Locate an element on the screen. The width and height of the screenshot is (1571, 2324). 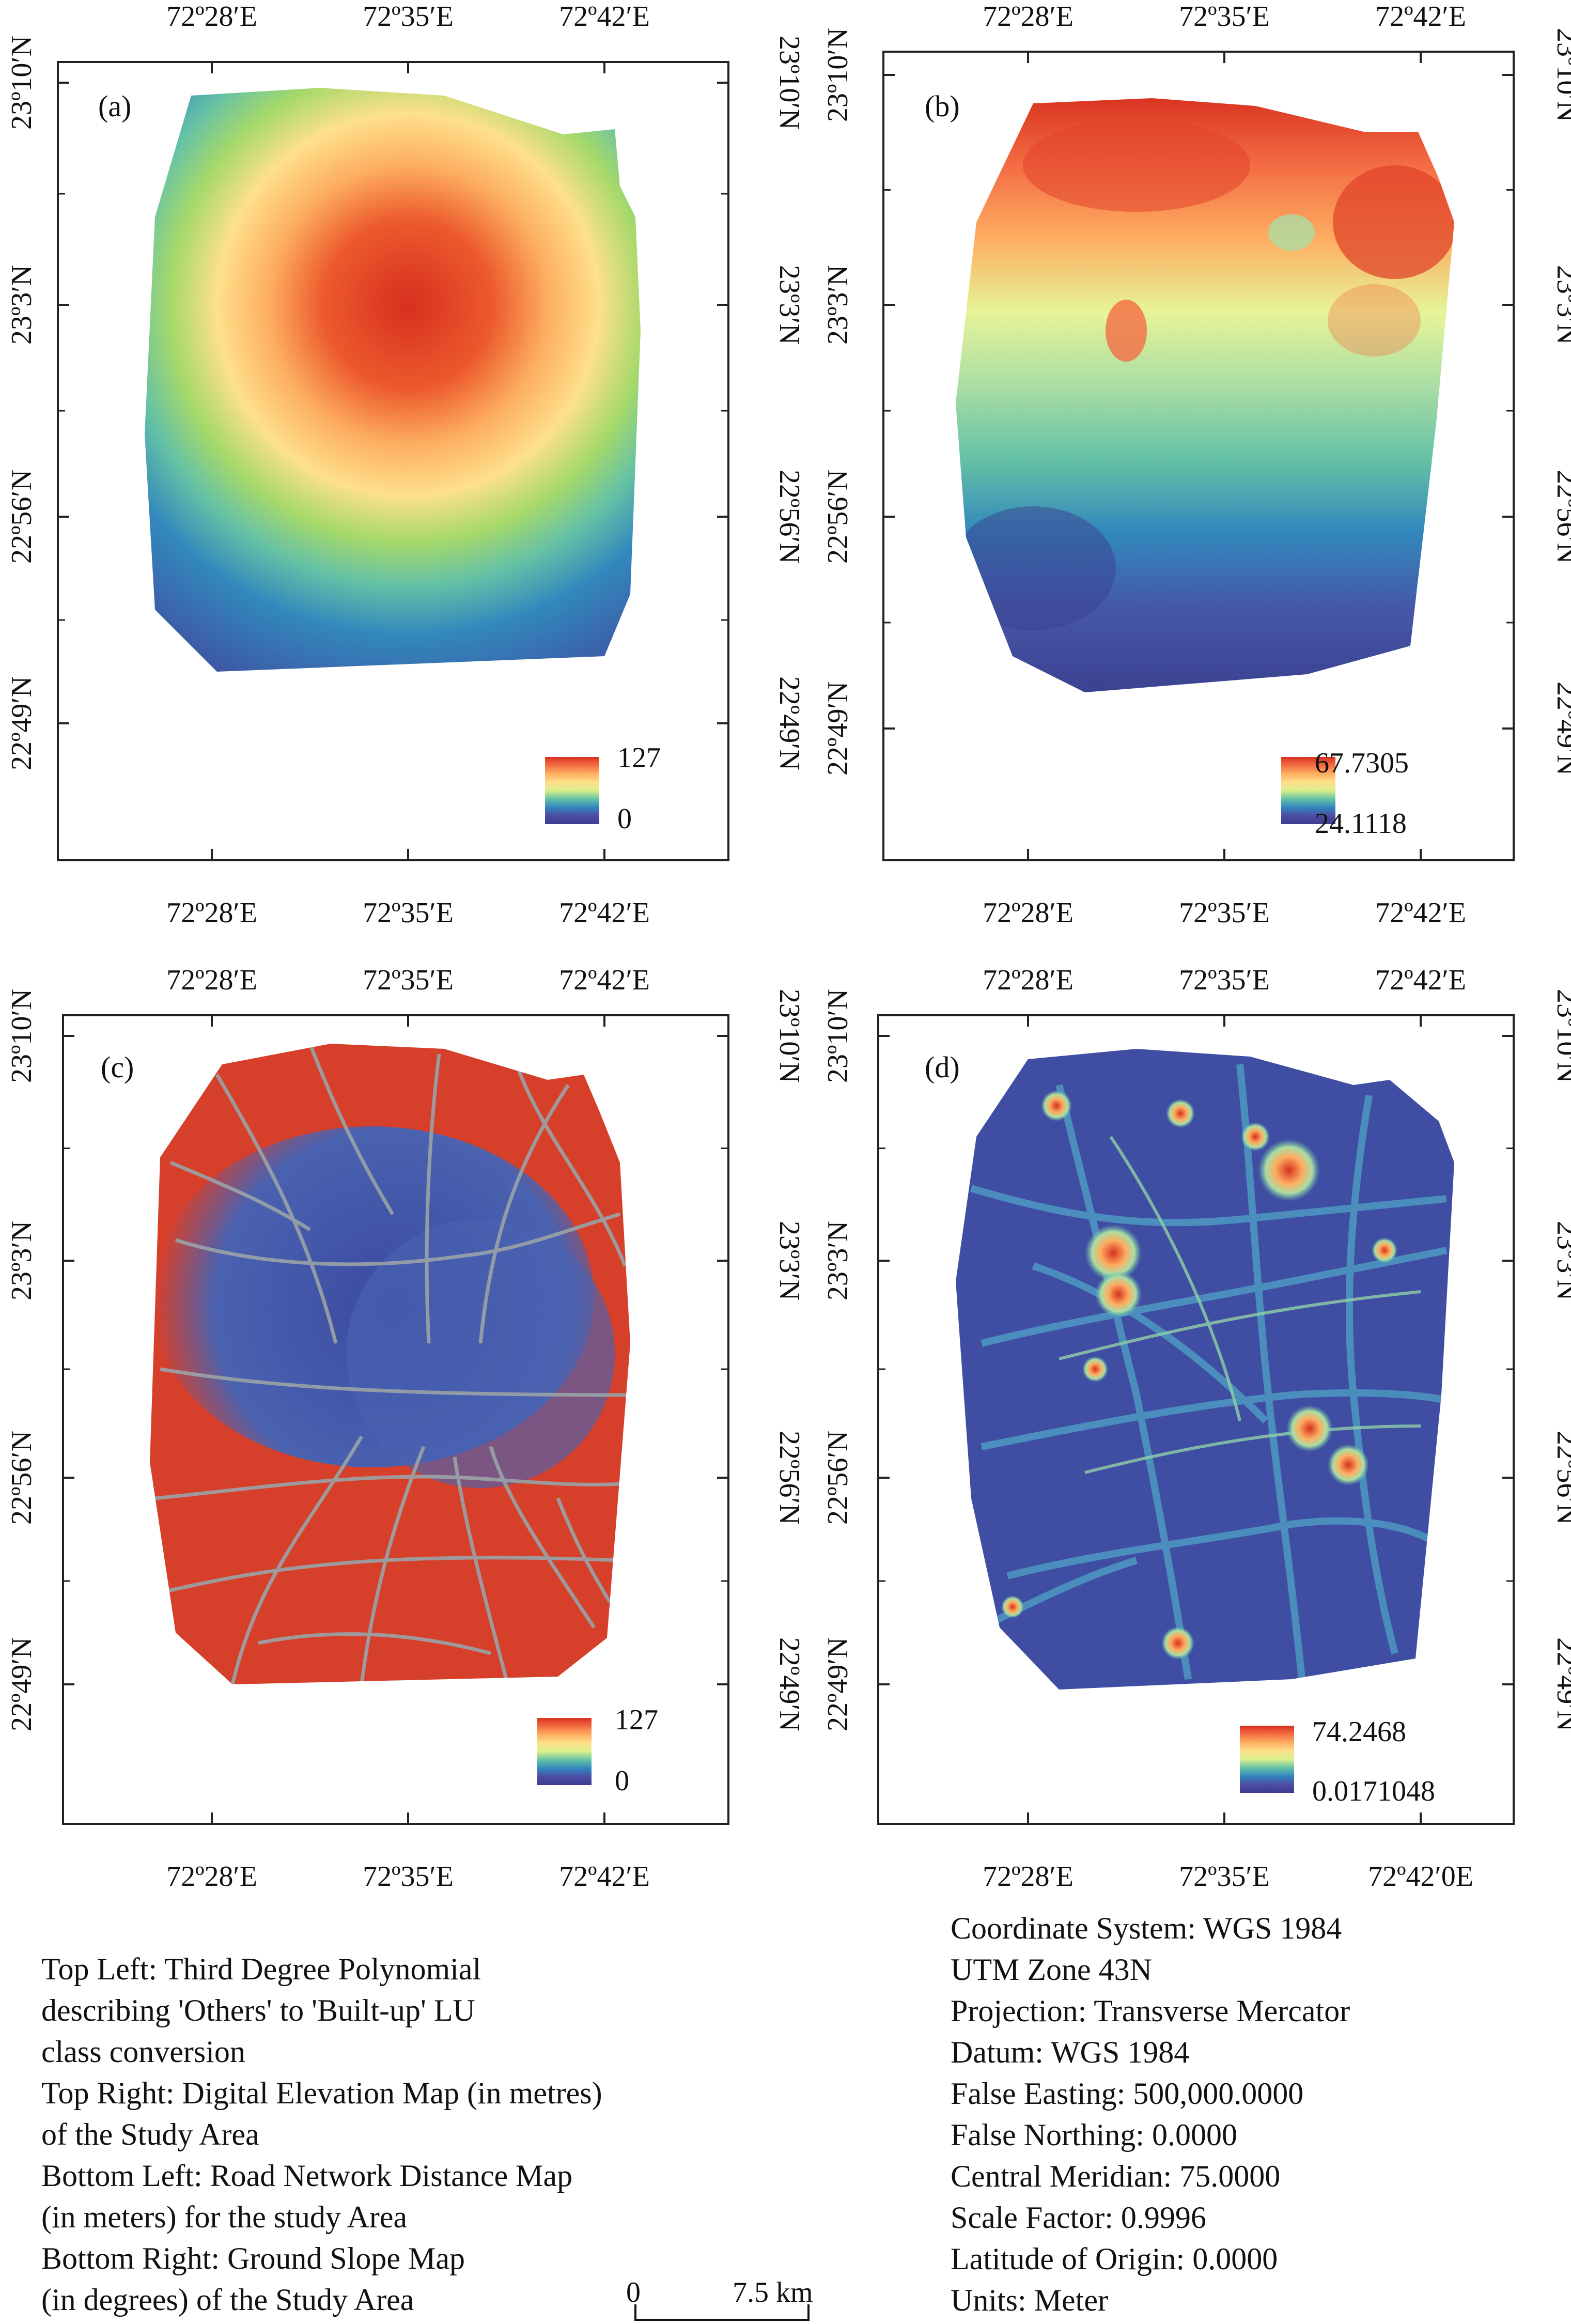
caption-line: (in meters) for the study Area is located at coordinates (224, 2217).